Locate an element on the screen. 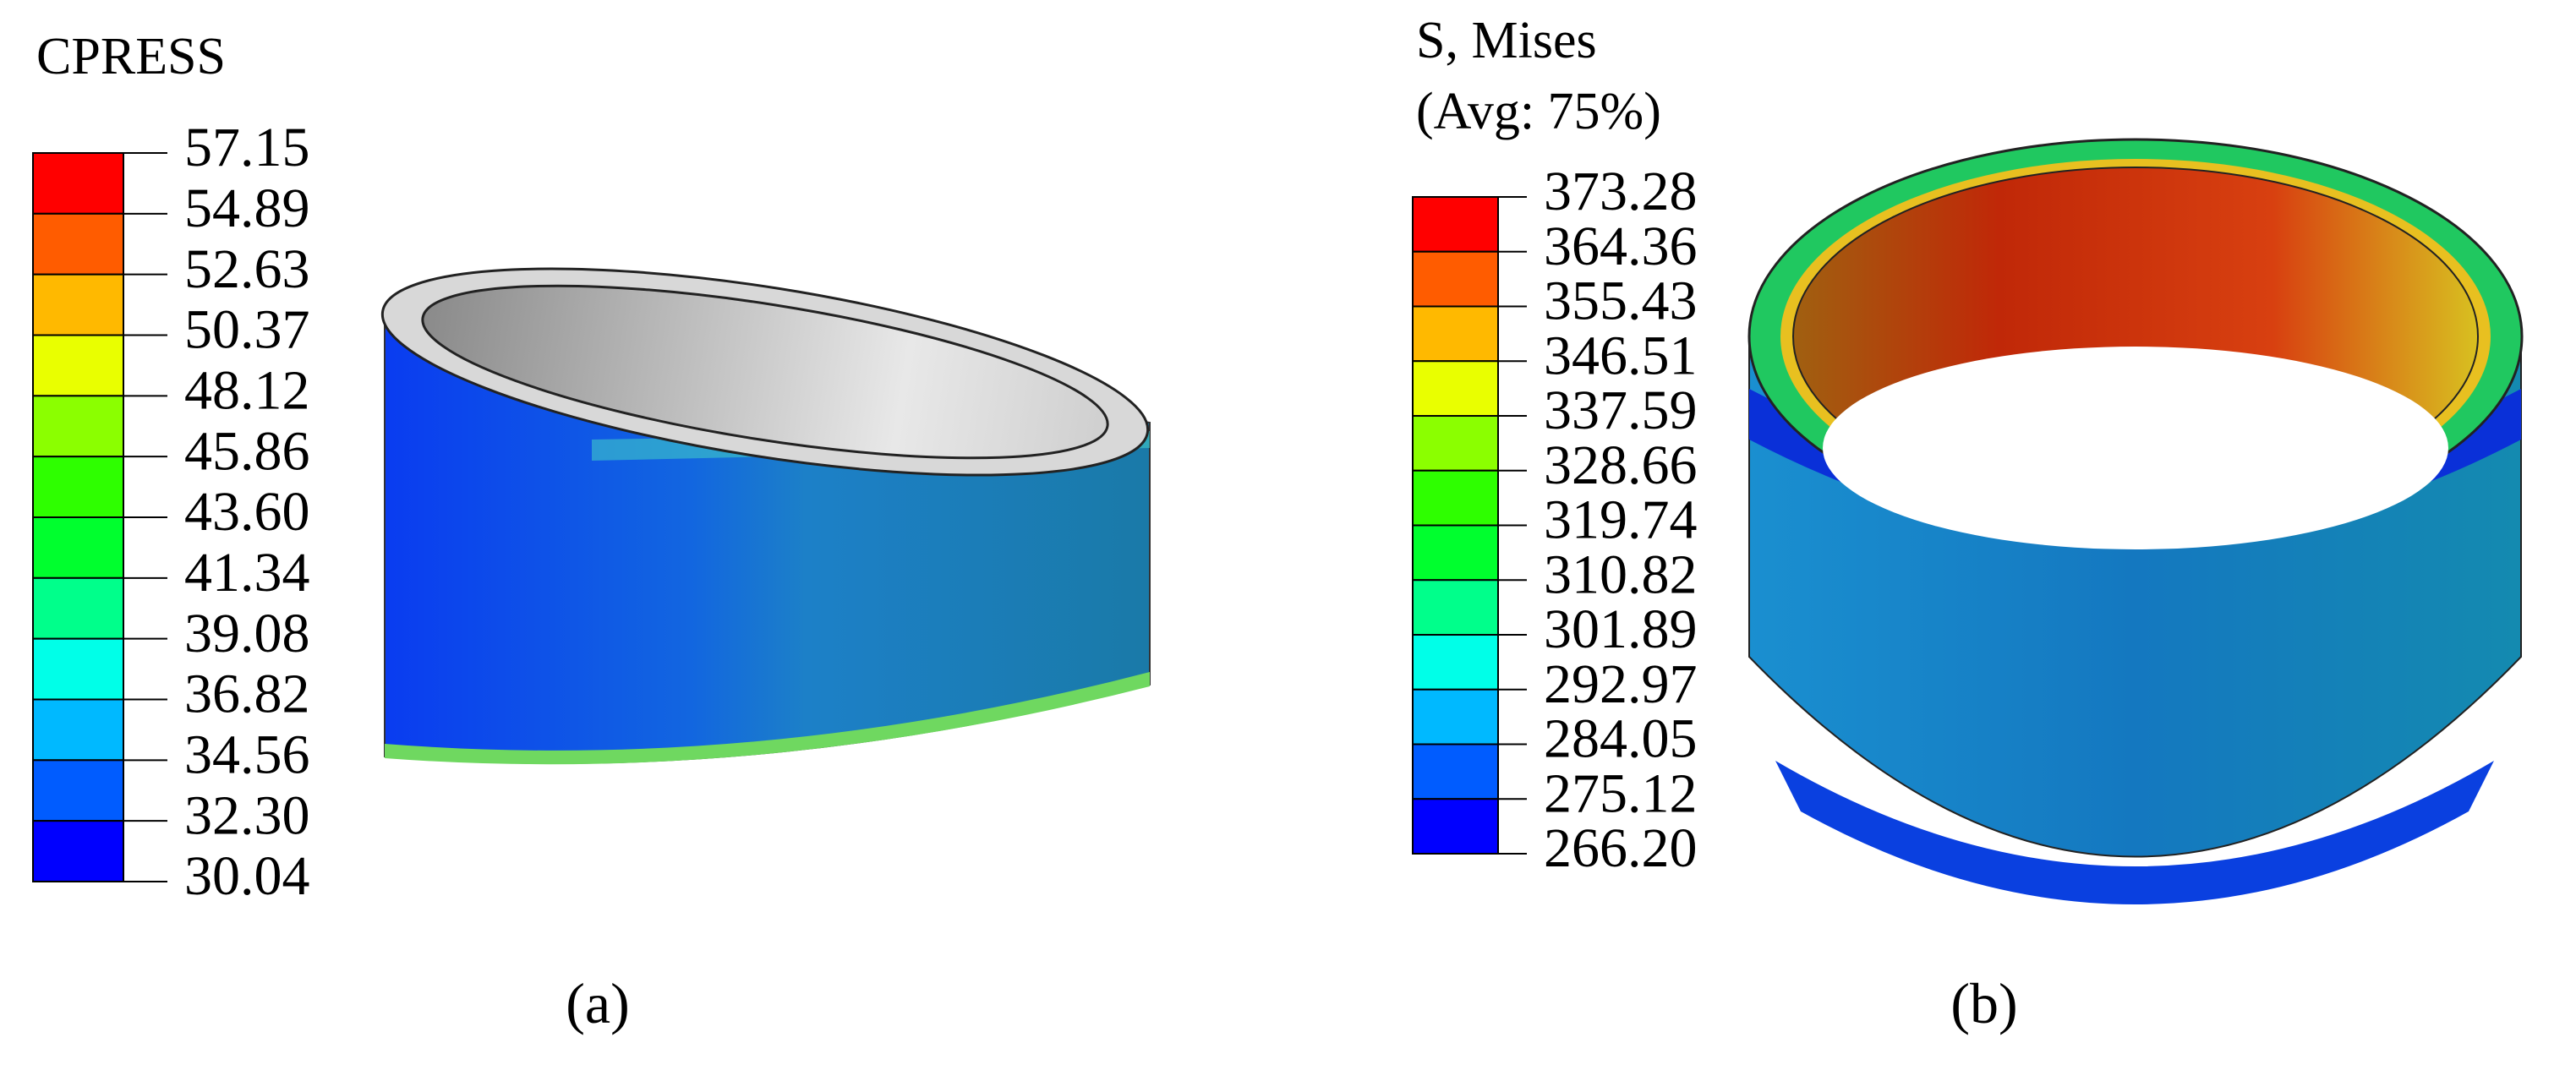 This screenshot has width=2576, height=1076. legend-label: 284.05 is located at coordinates (1621, 739).